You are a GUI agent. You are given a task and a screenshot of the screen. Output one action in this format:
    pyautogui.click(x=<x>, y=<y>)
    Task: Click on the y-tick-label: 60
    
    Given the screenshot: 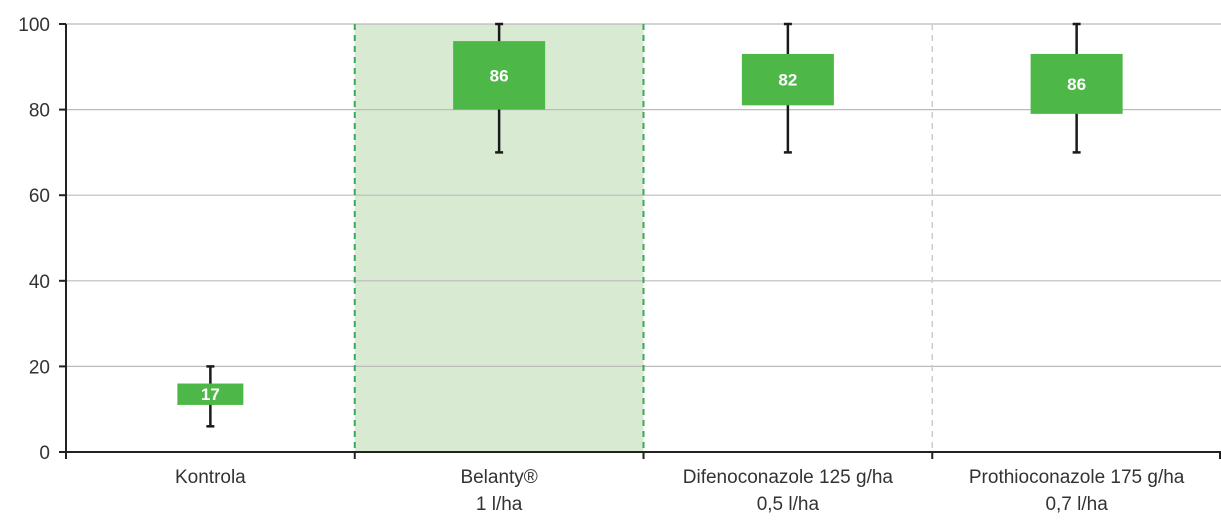 What is the action you would take?
    pyautogui.click(x=39, y=196)
    